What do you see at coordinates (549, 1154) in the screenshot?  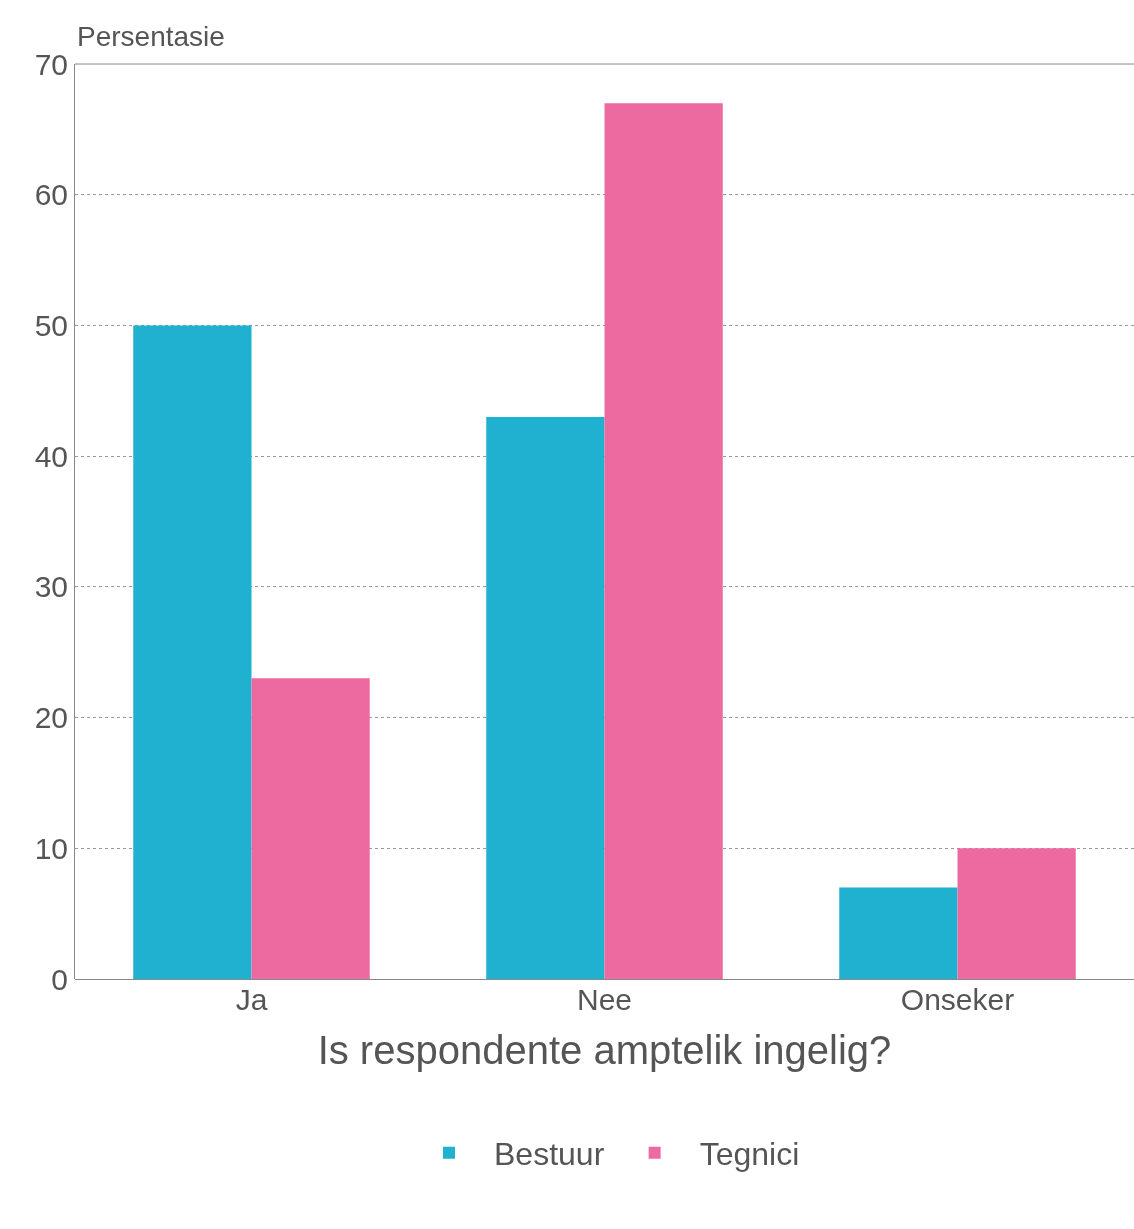 I see `legend-label: Bestuur` at bounding box center [549, 1154].